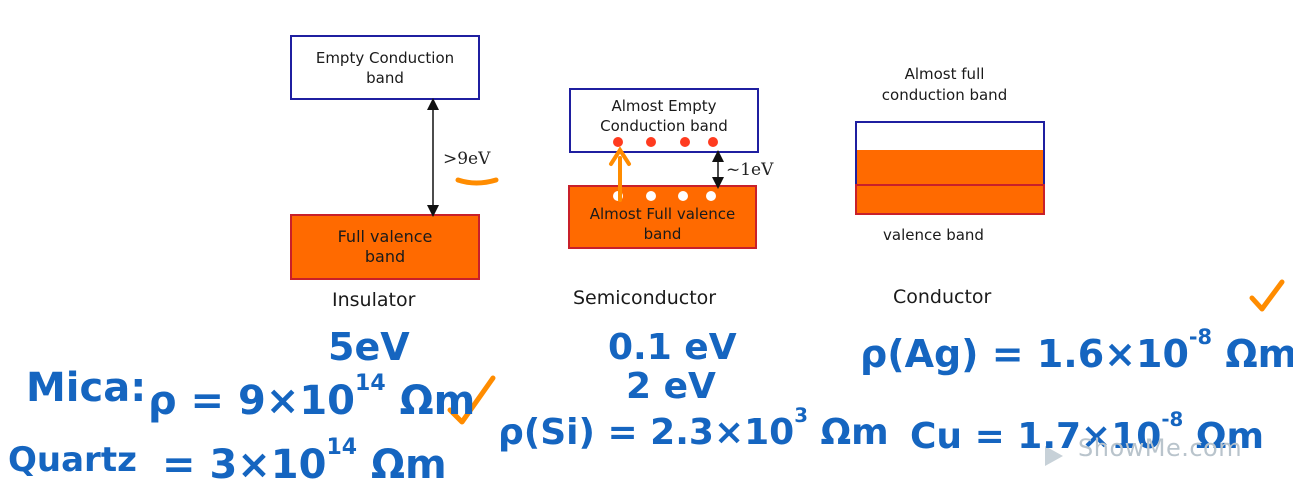 The image size is (1293, 500). What do you see at coordinates (374, 300) in the screenshot?
I see `insulator-caption: Insulator` at bounding box center [374, 300].